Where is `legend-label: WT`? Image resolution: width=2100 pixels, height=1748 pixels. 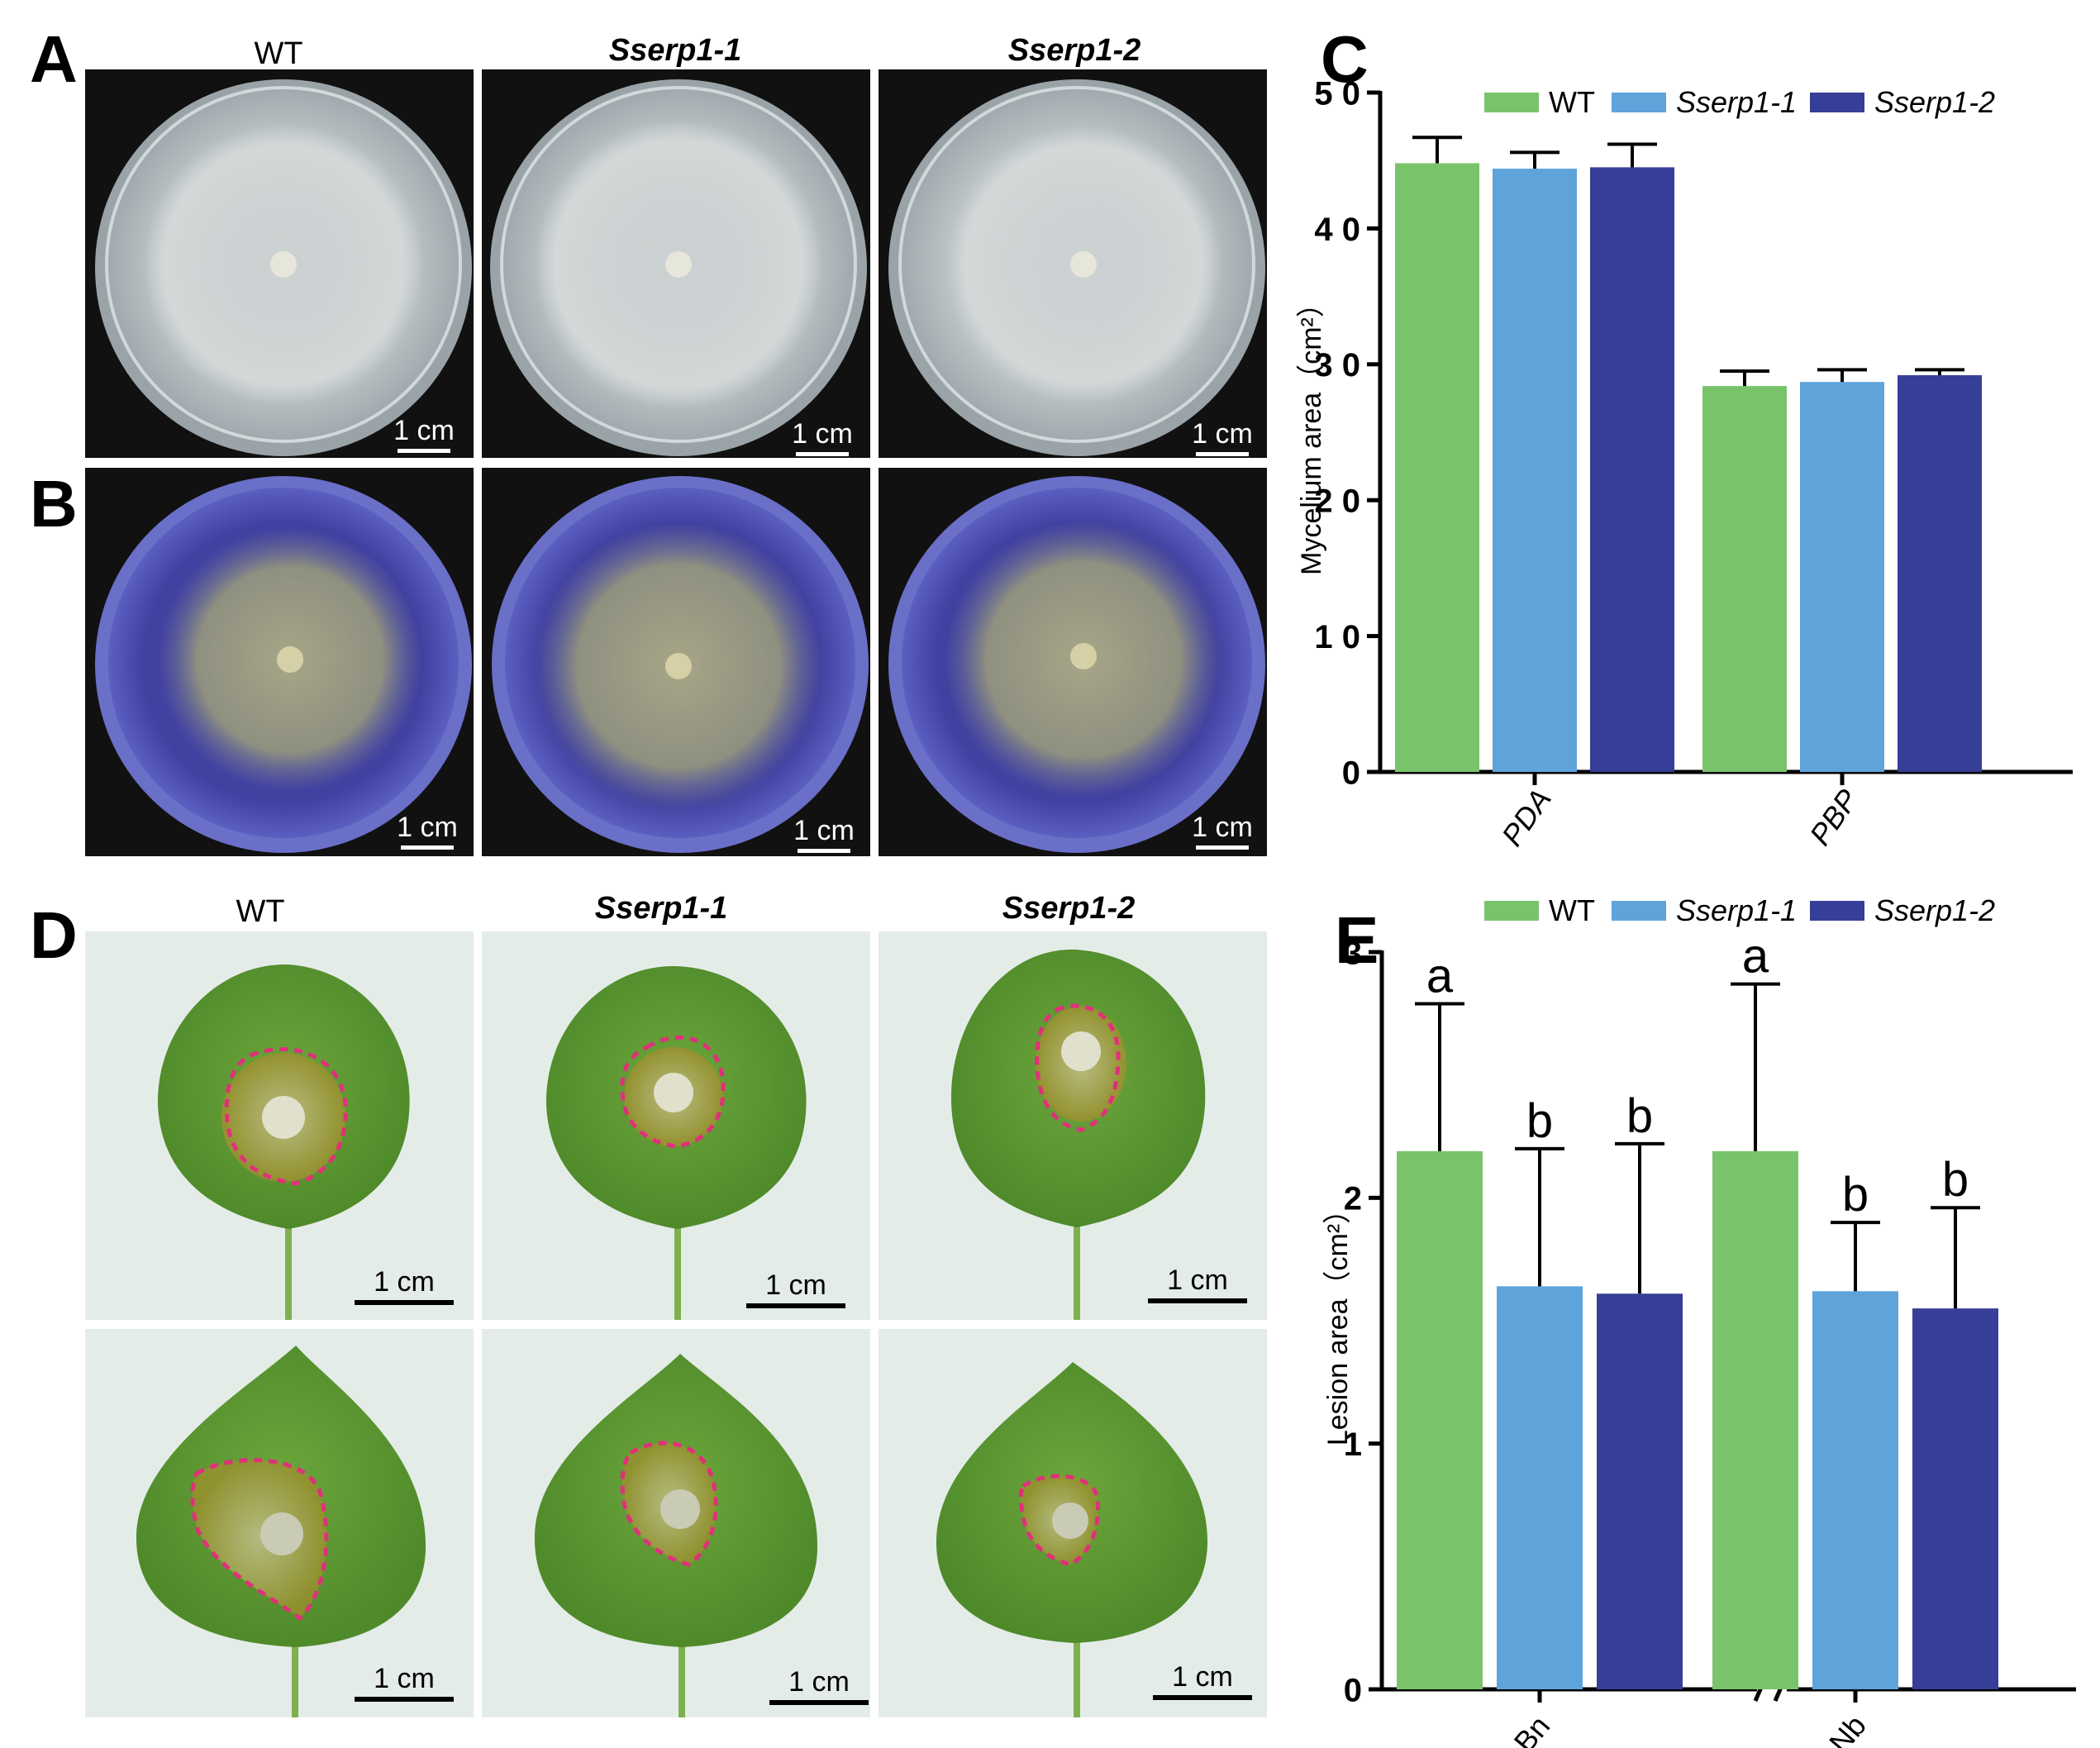
legend-label: WT is located at coordinates (1572, 102).